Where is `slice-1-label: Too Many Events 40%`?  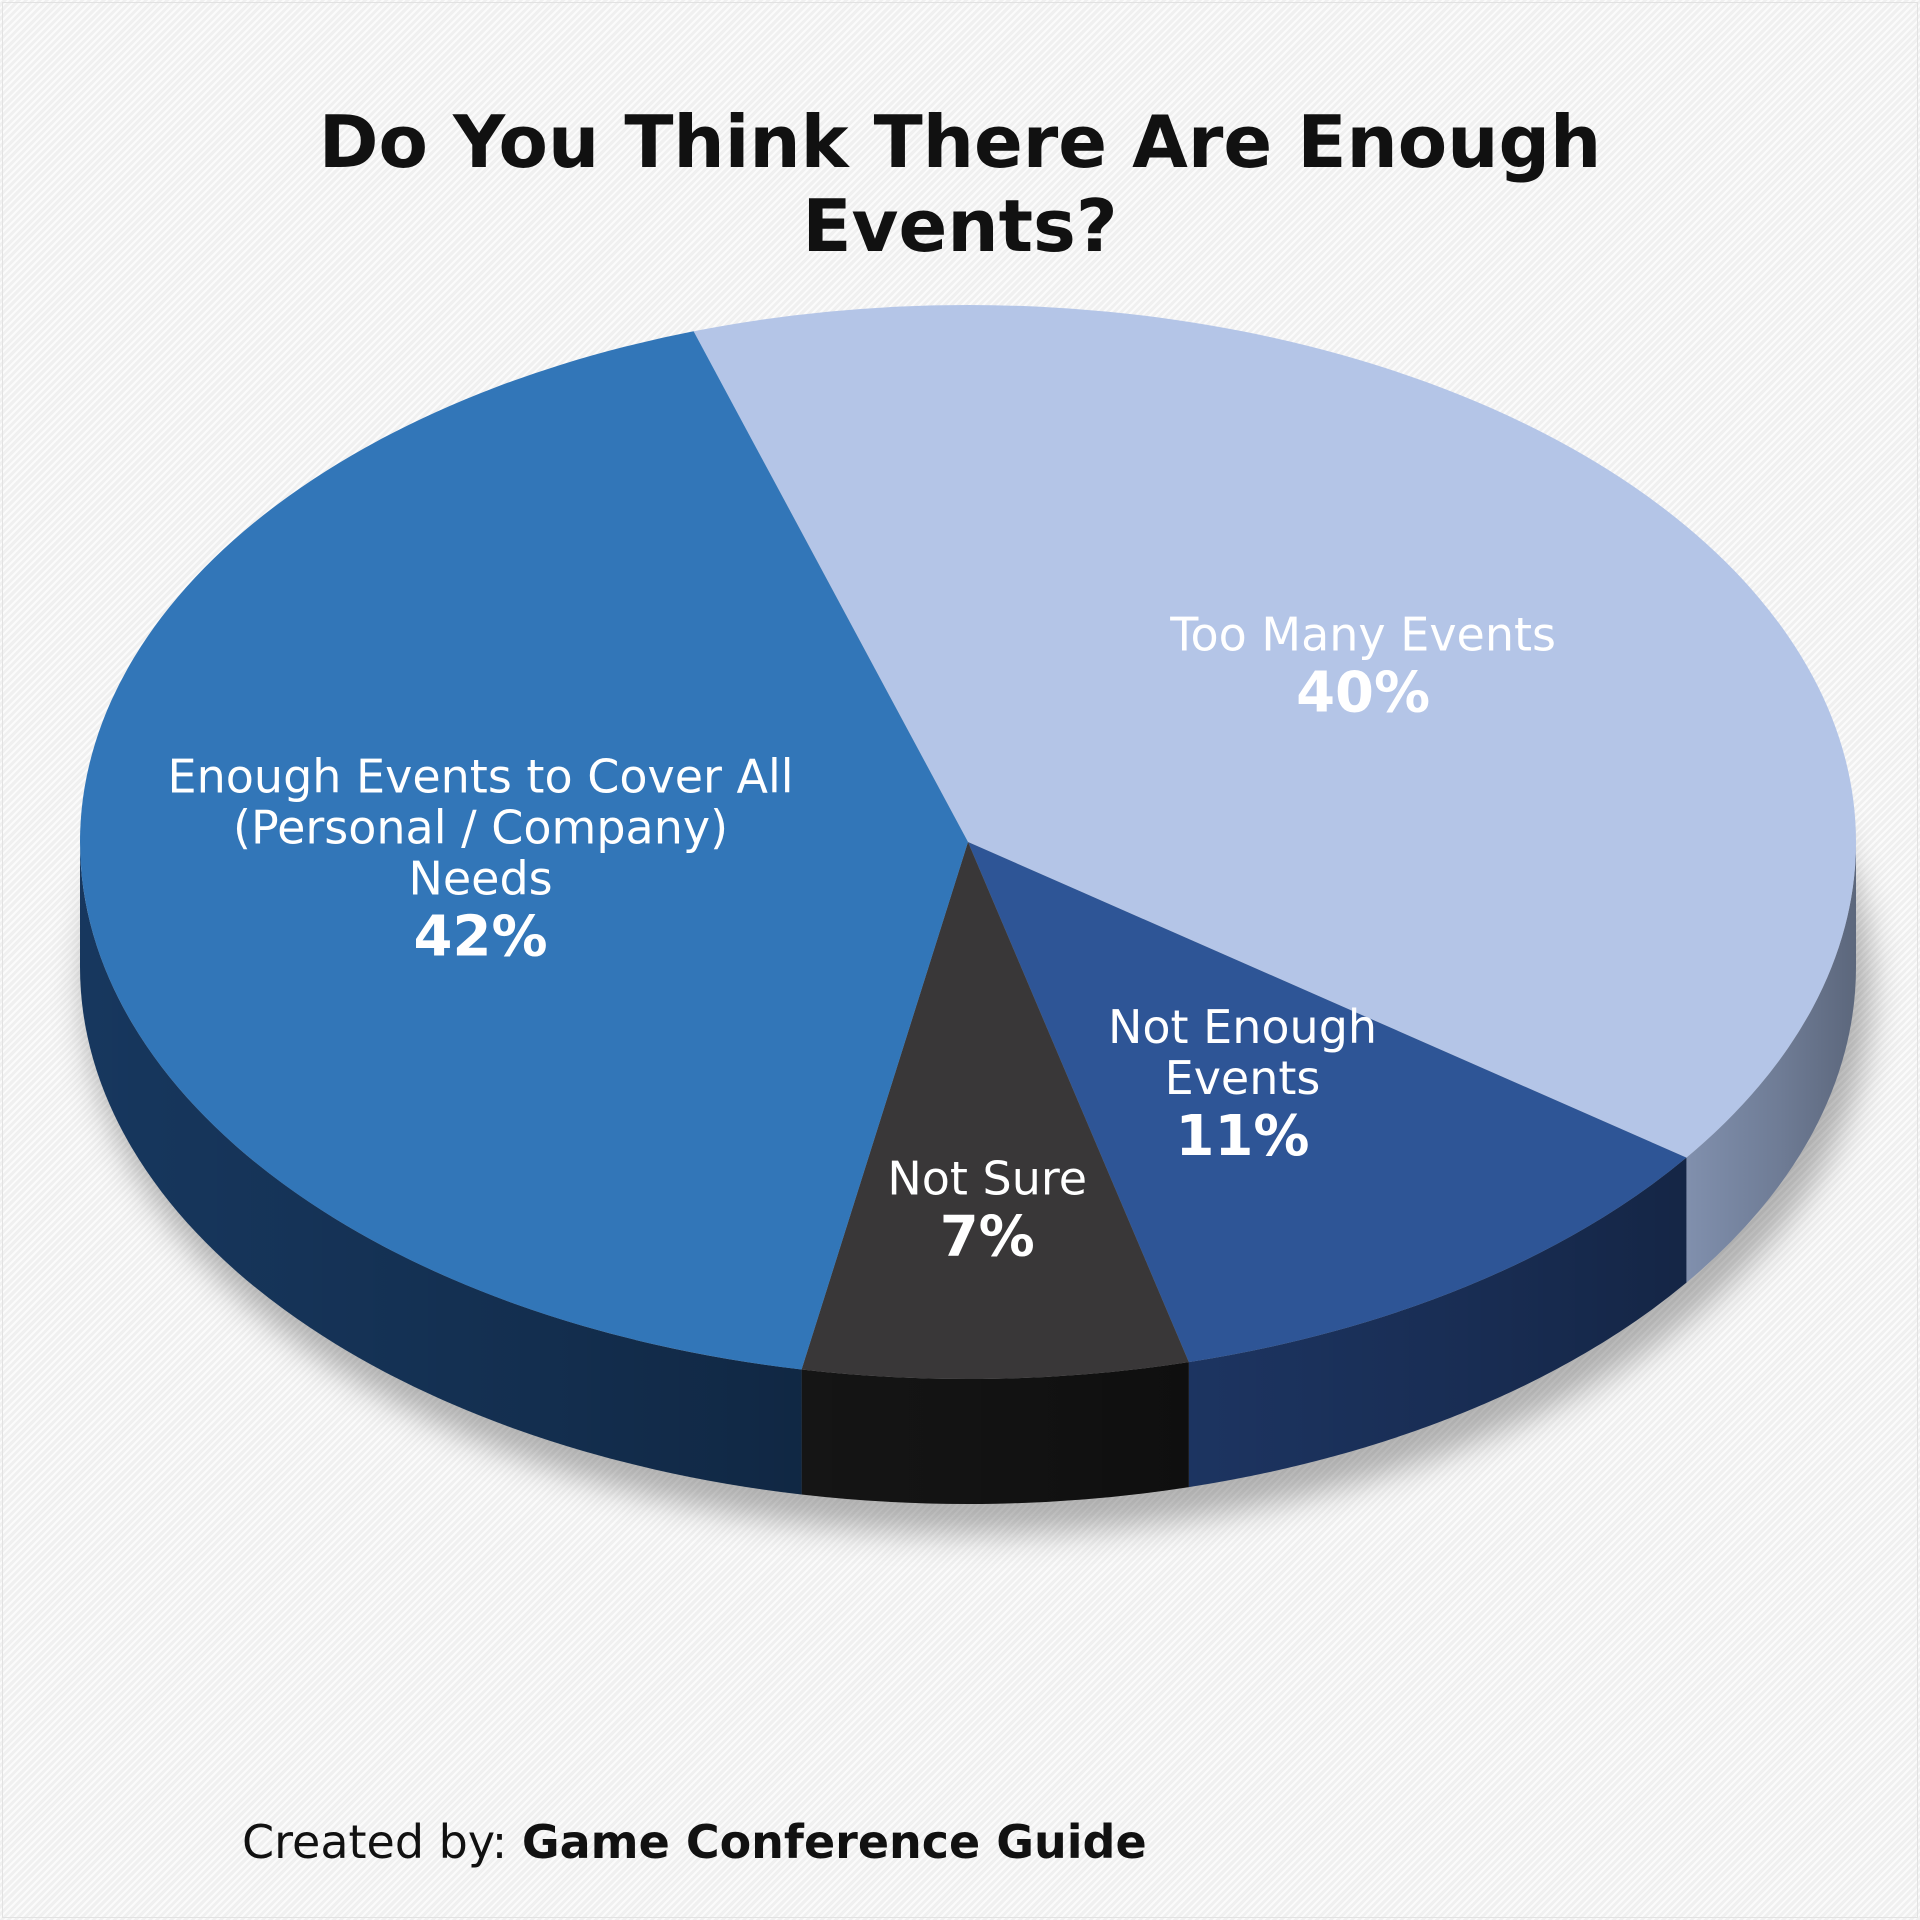 slice-1-label: Too Many Events 40% is located at coordinates (1363, 667).